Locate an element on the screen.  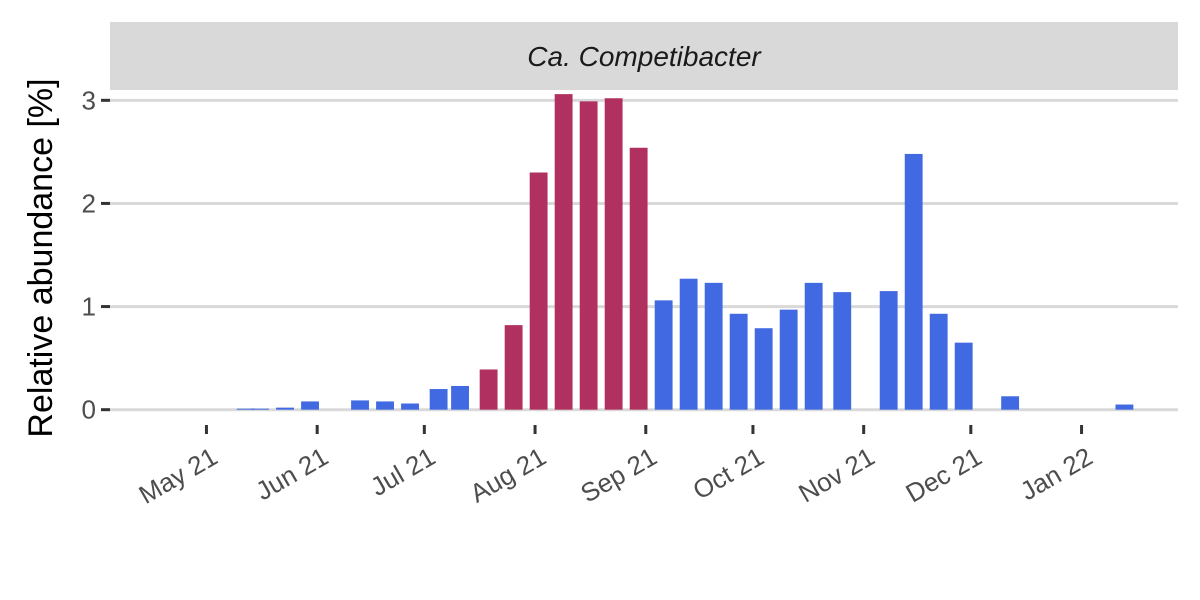
y-tick-label: 0 is located at coordinates (89, 410).